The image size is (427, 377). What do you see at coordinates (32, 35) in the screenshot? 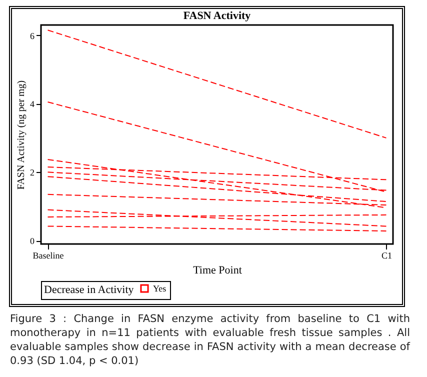
I see `y-tick-label: 6` at bounding box center [32, 35].